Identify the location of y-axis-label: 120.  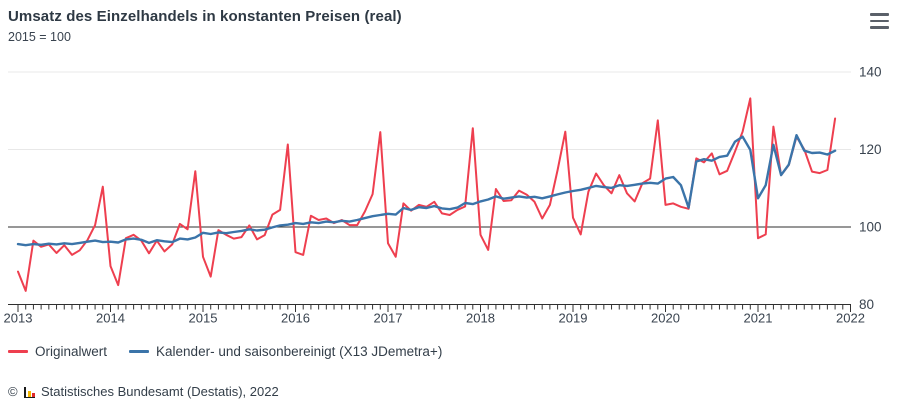
(870, 149).